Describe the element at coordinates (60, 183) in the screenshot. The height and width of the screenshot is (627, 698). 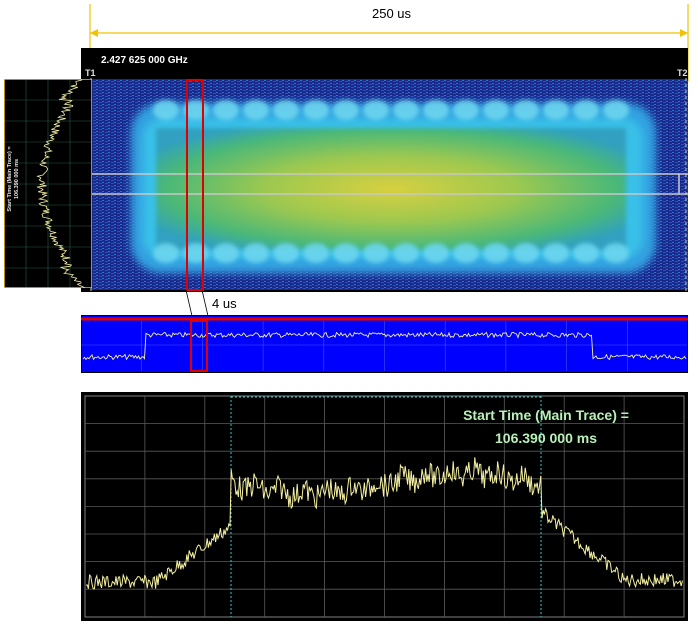
I see `side-profile-trace` at that location.